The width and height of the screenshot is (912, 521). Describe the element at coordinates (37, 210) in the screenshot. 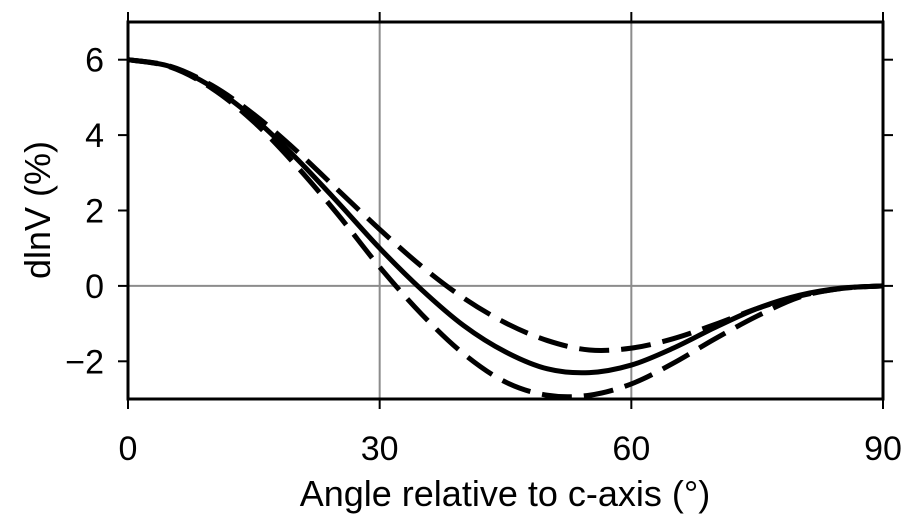

I see `y-axis-title: dlnV (%)` at that location.